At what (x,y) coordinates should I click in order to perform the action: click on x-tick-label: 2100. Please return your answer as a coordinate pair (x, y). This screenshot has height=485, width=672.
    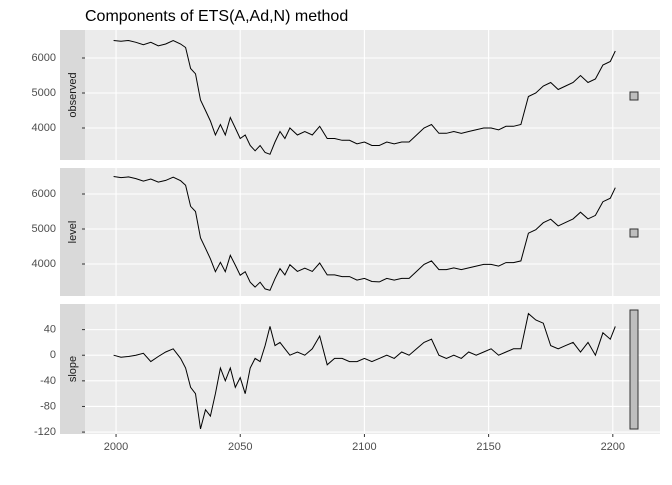
    Looking at the image, I should click on (364, 447).